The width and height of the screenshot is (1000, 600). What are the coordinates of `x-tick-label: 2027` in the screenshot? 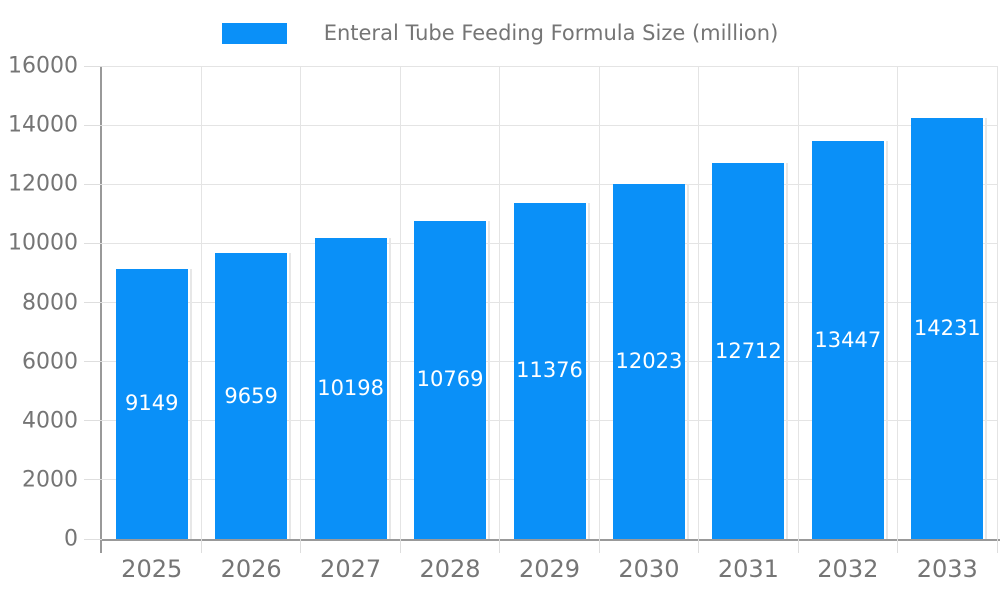 It's located at (351, 569).